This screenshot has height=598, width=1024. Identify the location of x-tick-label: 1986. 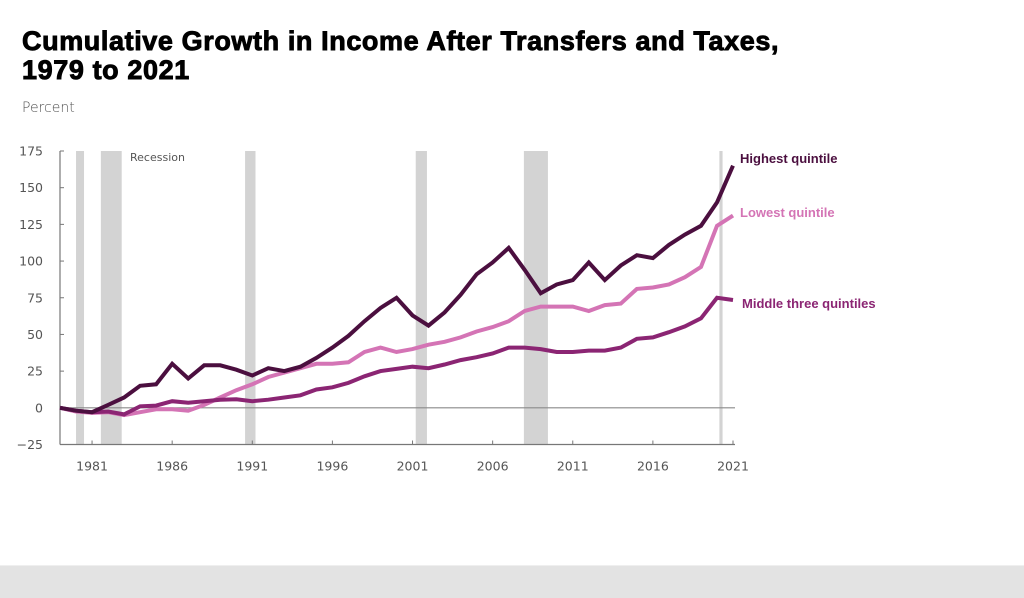
(172, 466).